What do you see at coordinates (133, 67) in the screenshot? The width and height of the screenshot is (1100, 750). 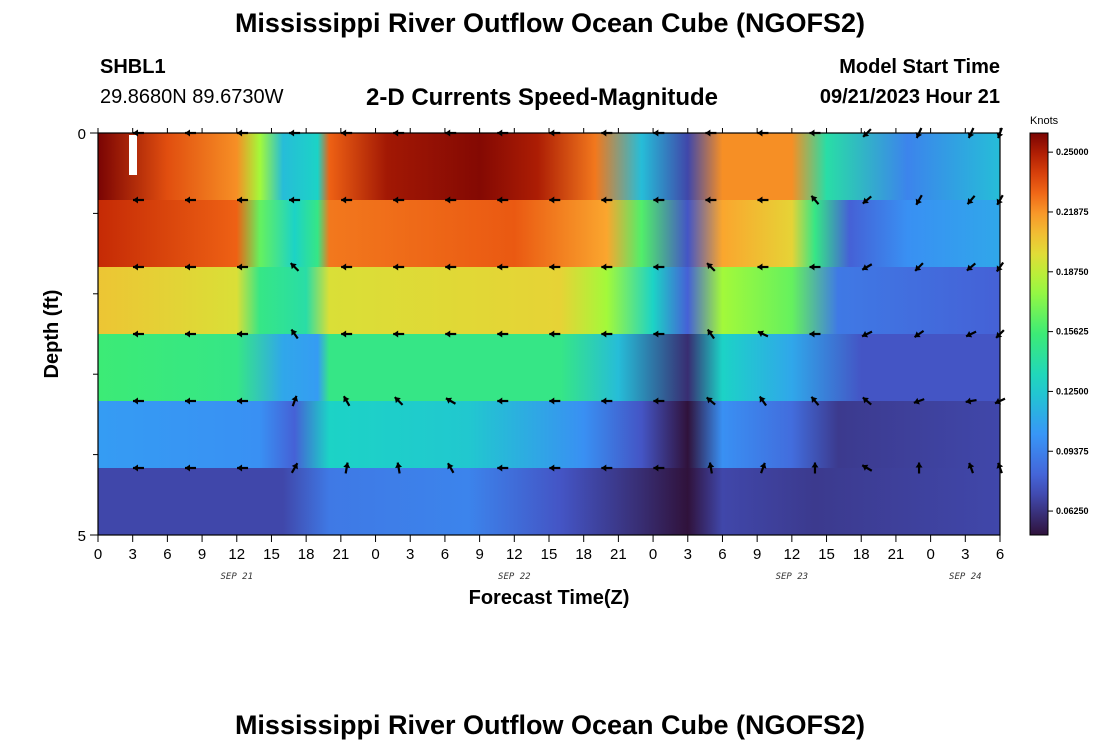 I see `station-id: SHBL1` at bounding box center [133, 67].